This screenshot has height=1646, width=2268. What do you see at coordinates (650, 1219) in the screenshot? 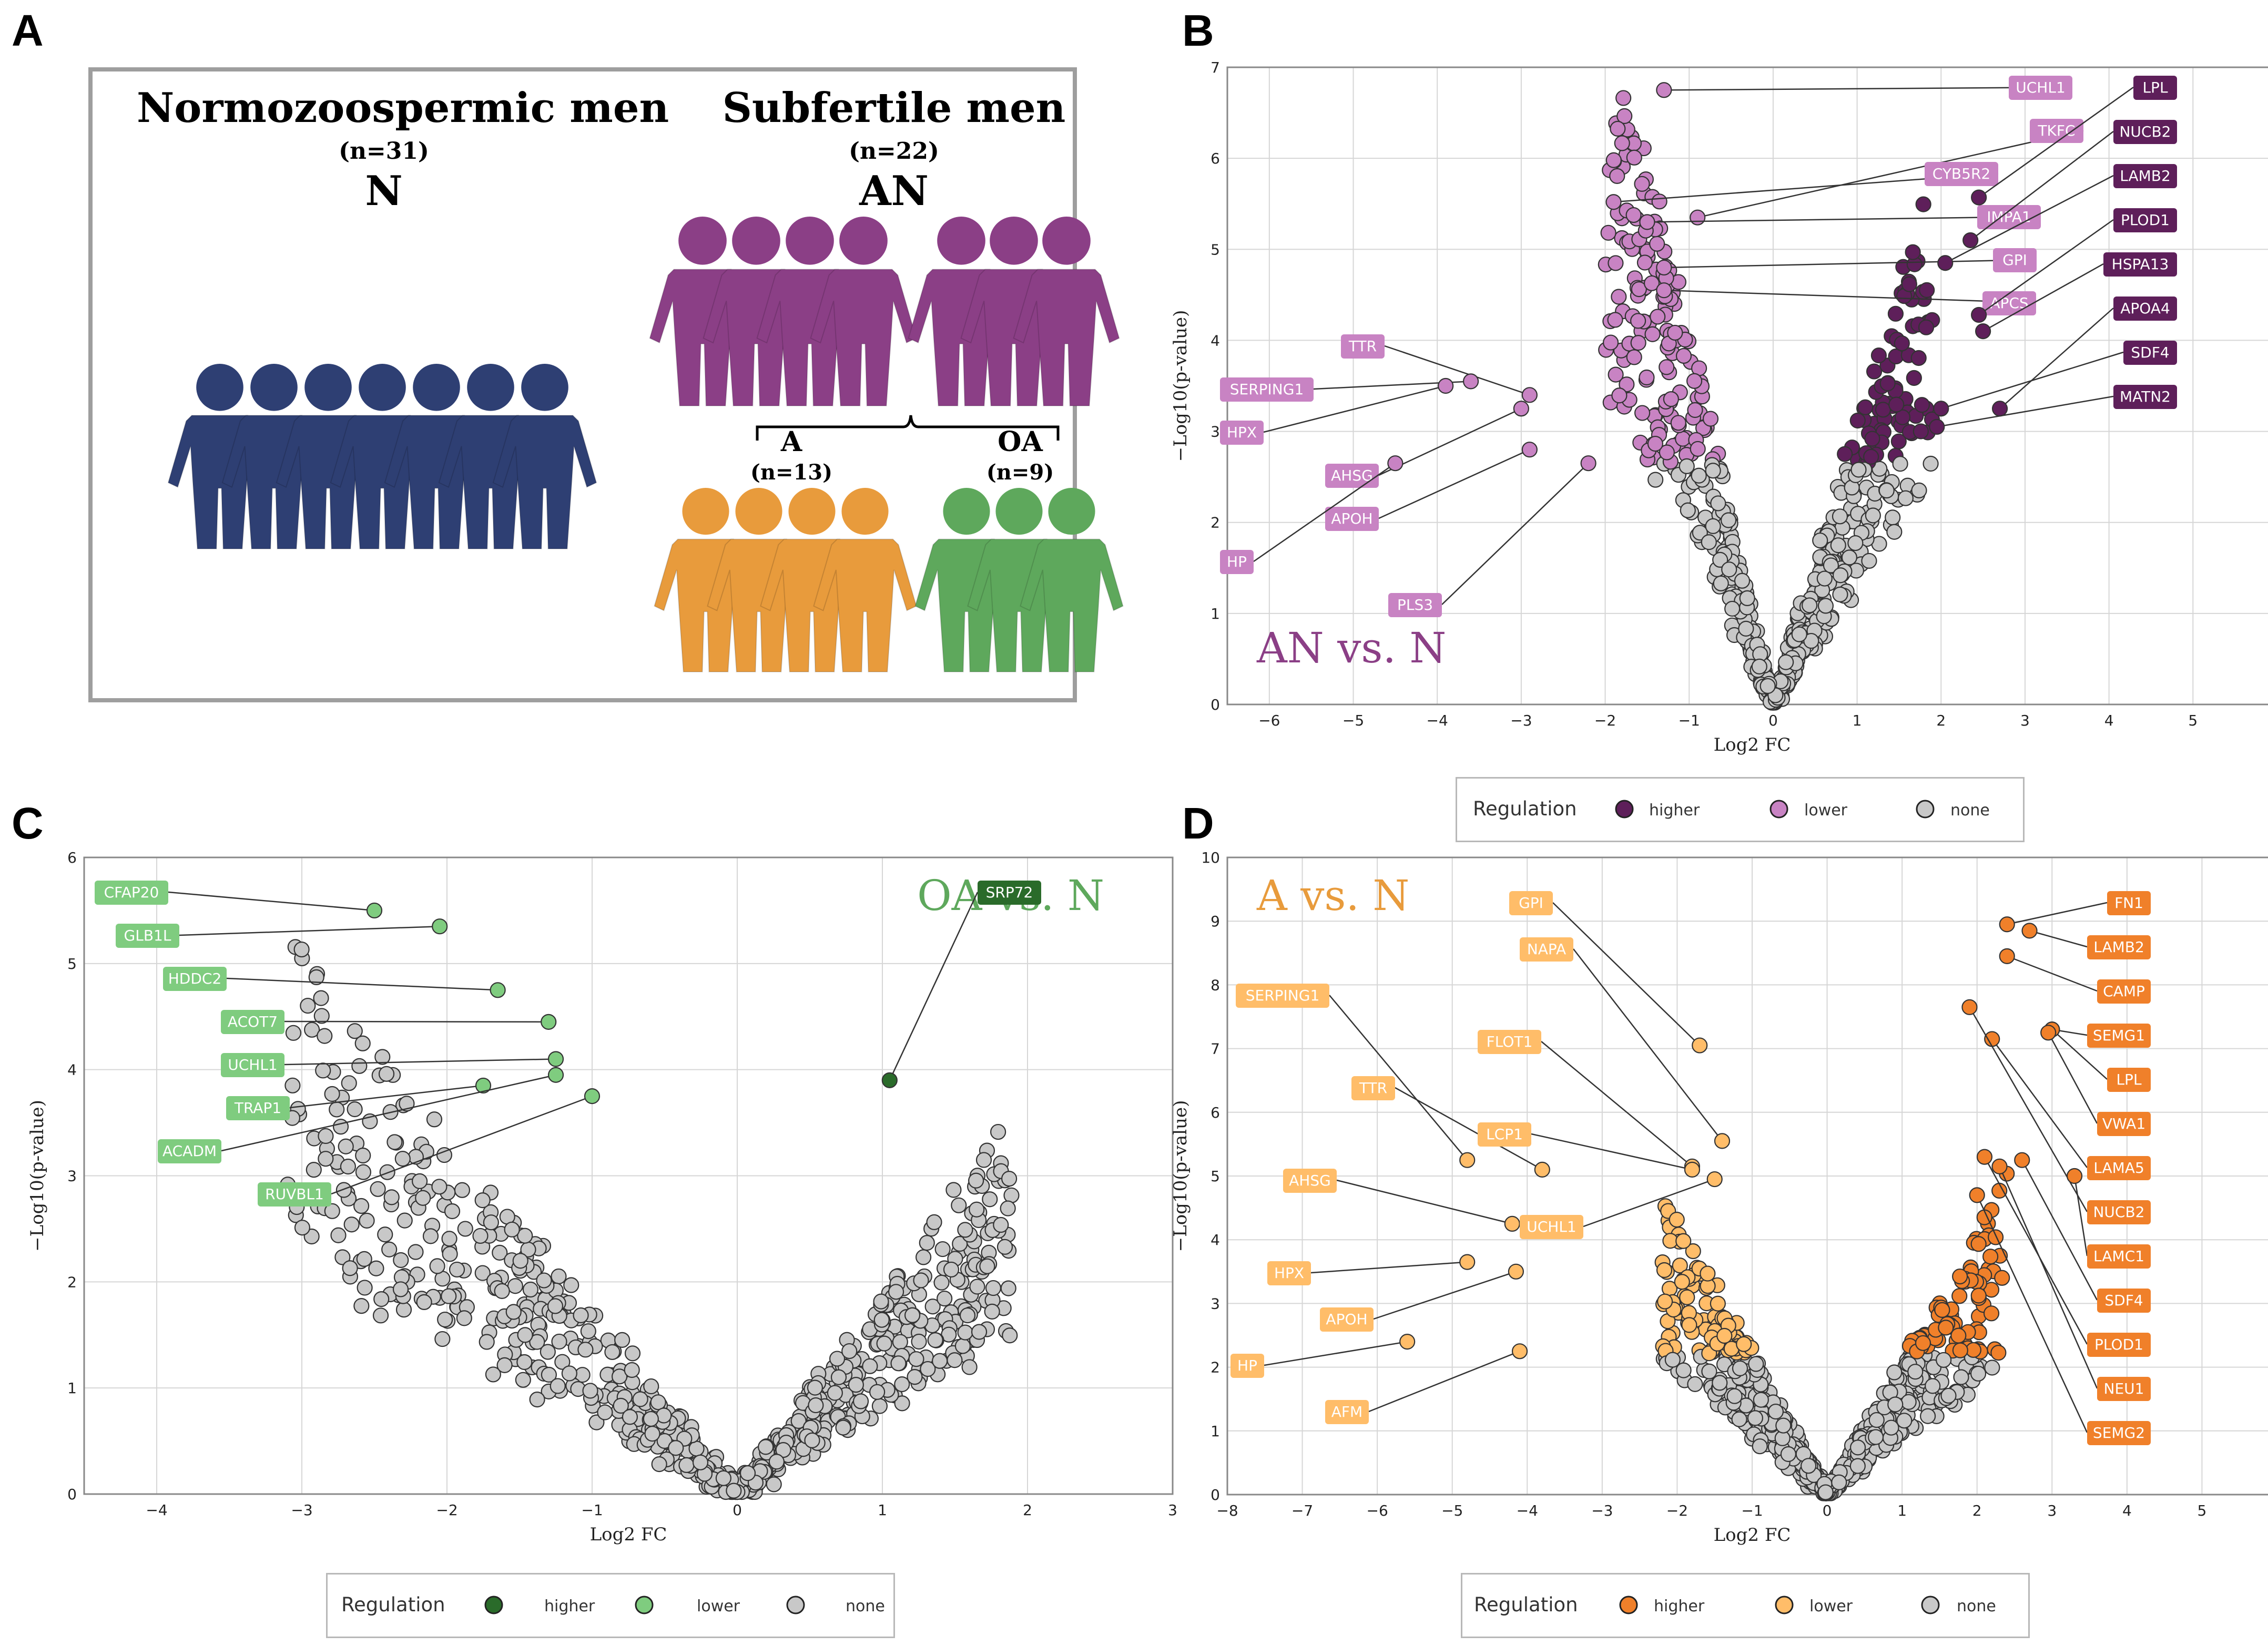
I see `point-cloud` at bounding box center [650, 1219].